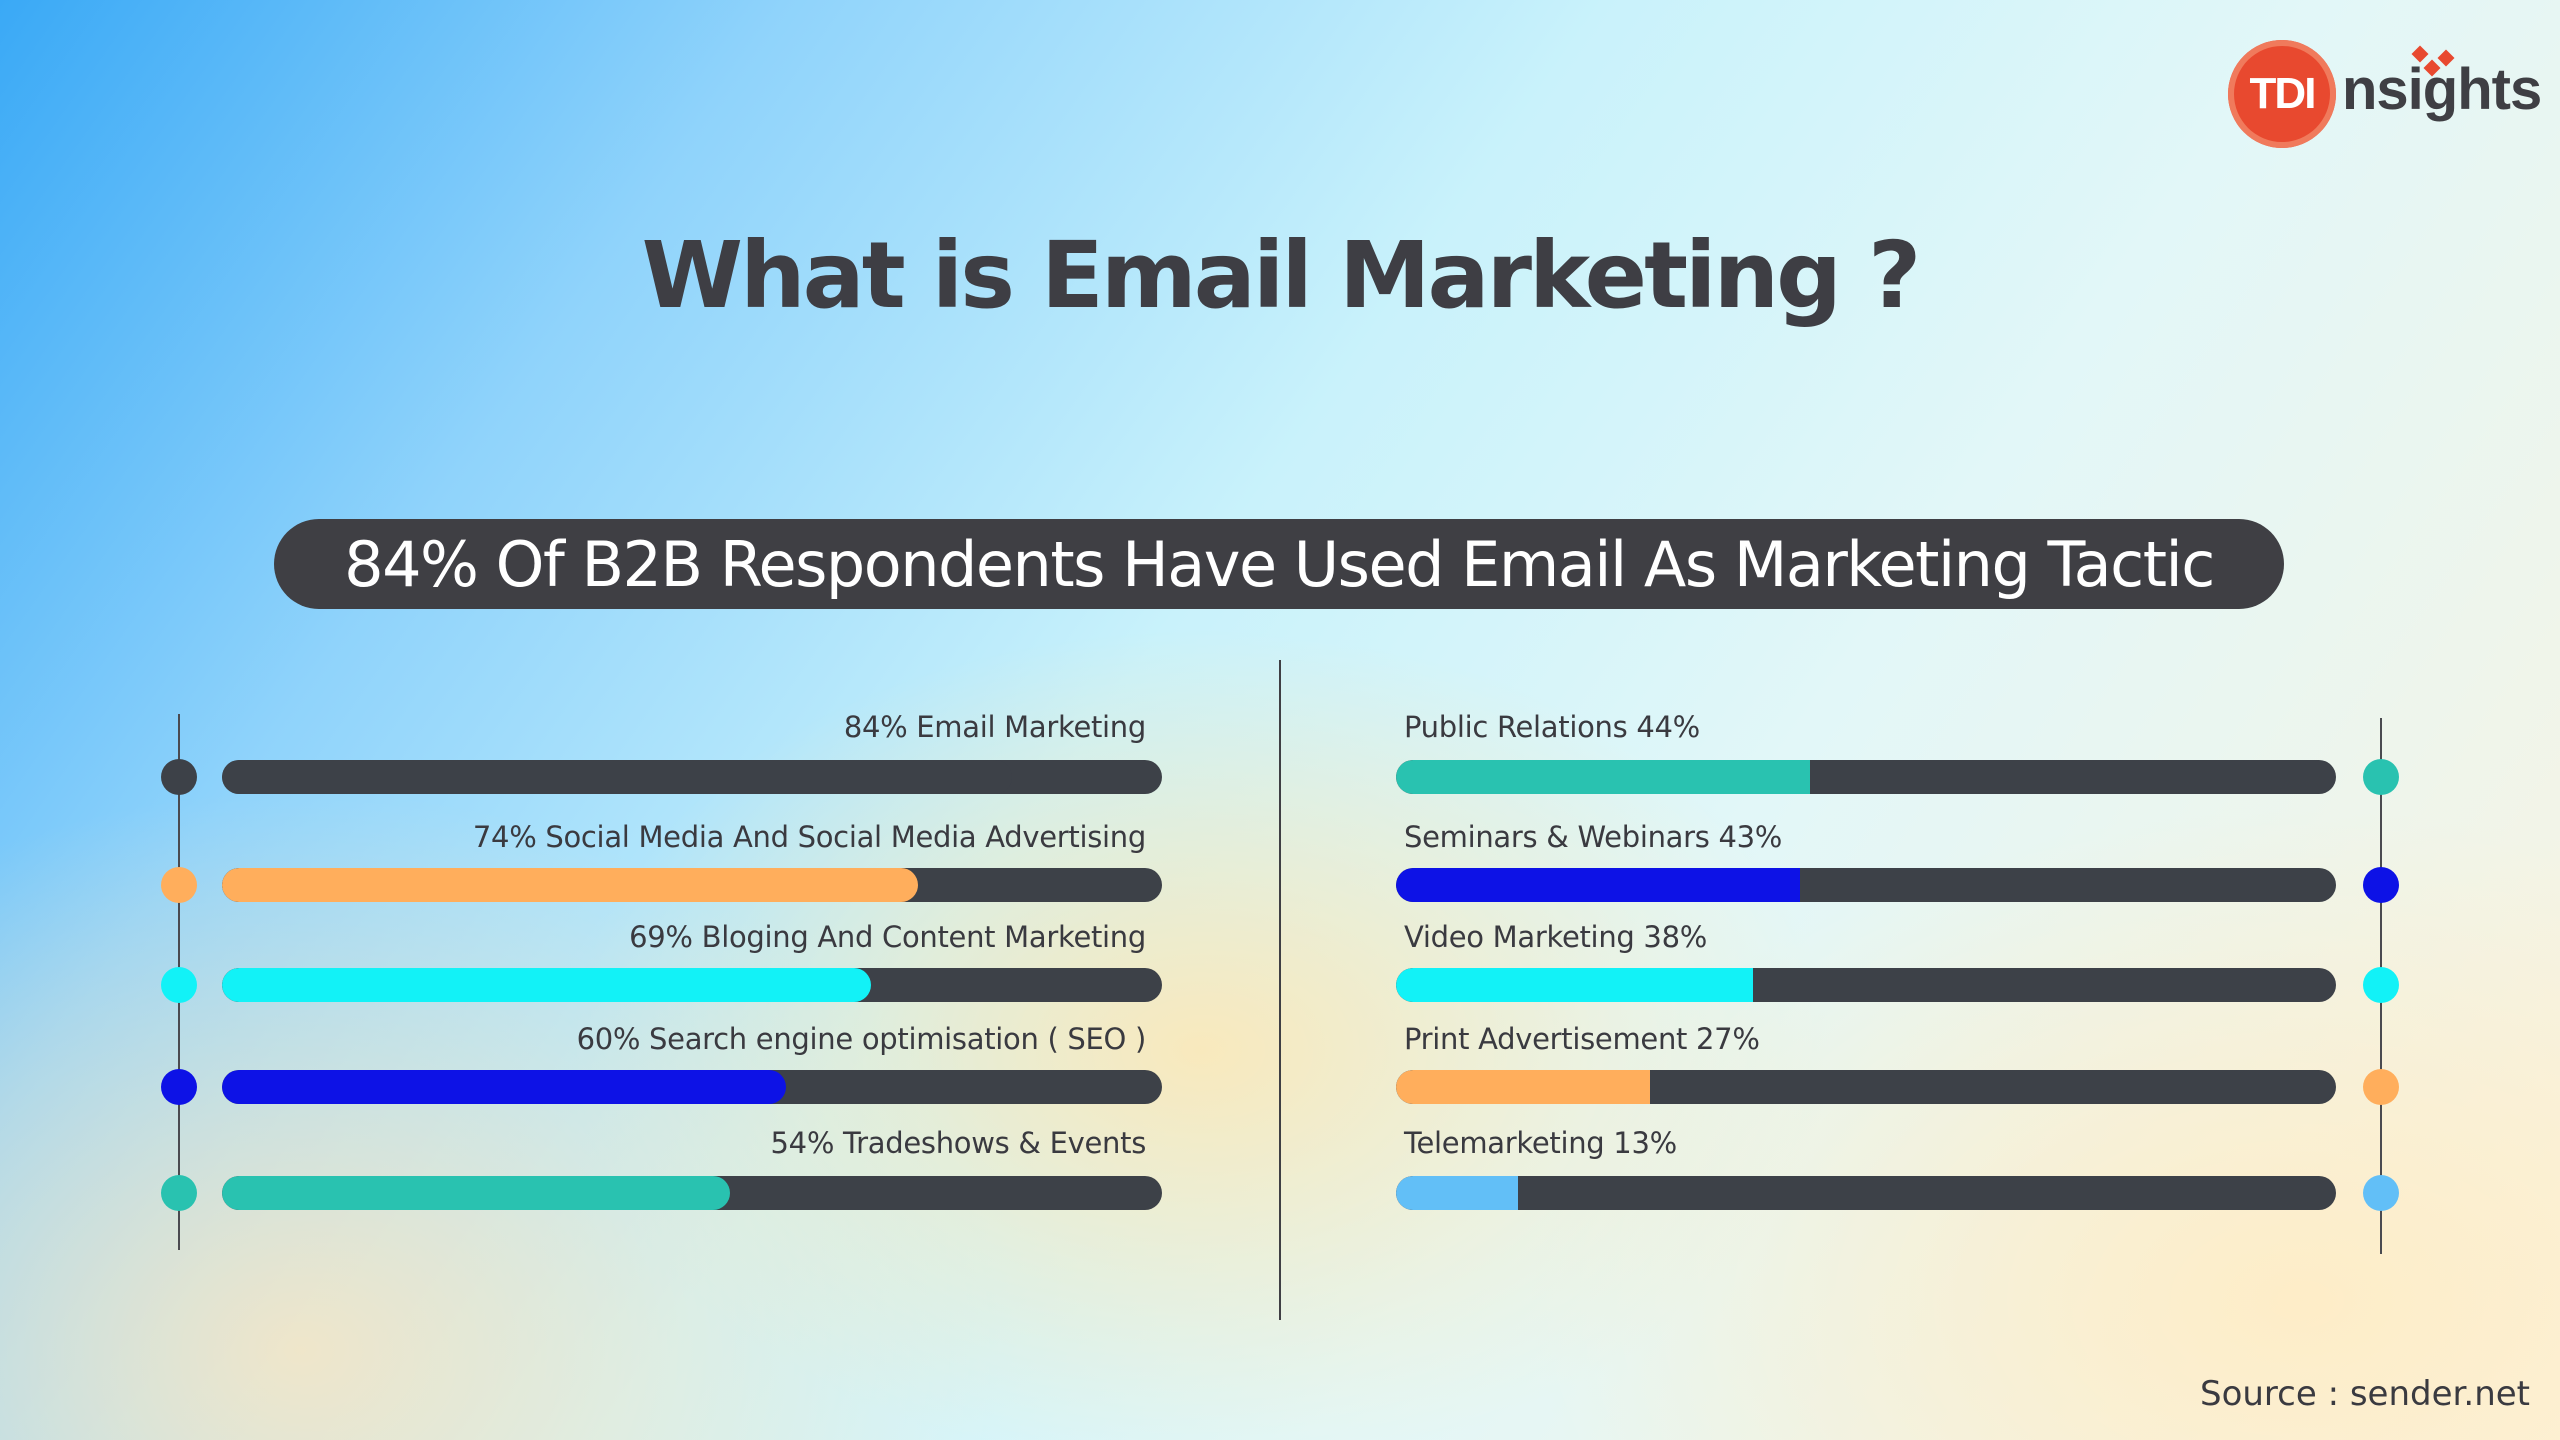  I want to click on tdi-insights-logo: TDI nsights, so click(2385, 94).